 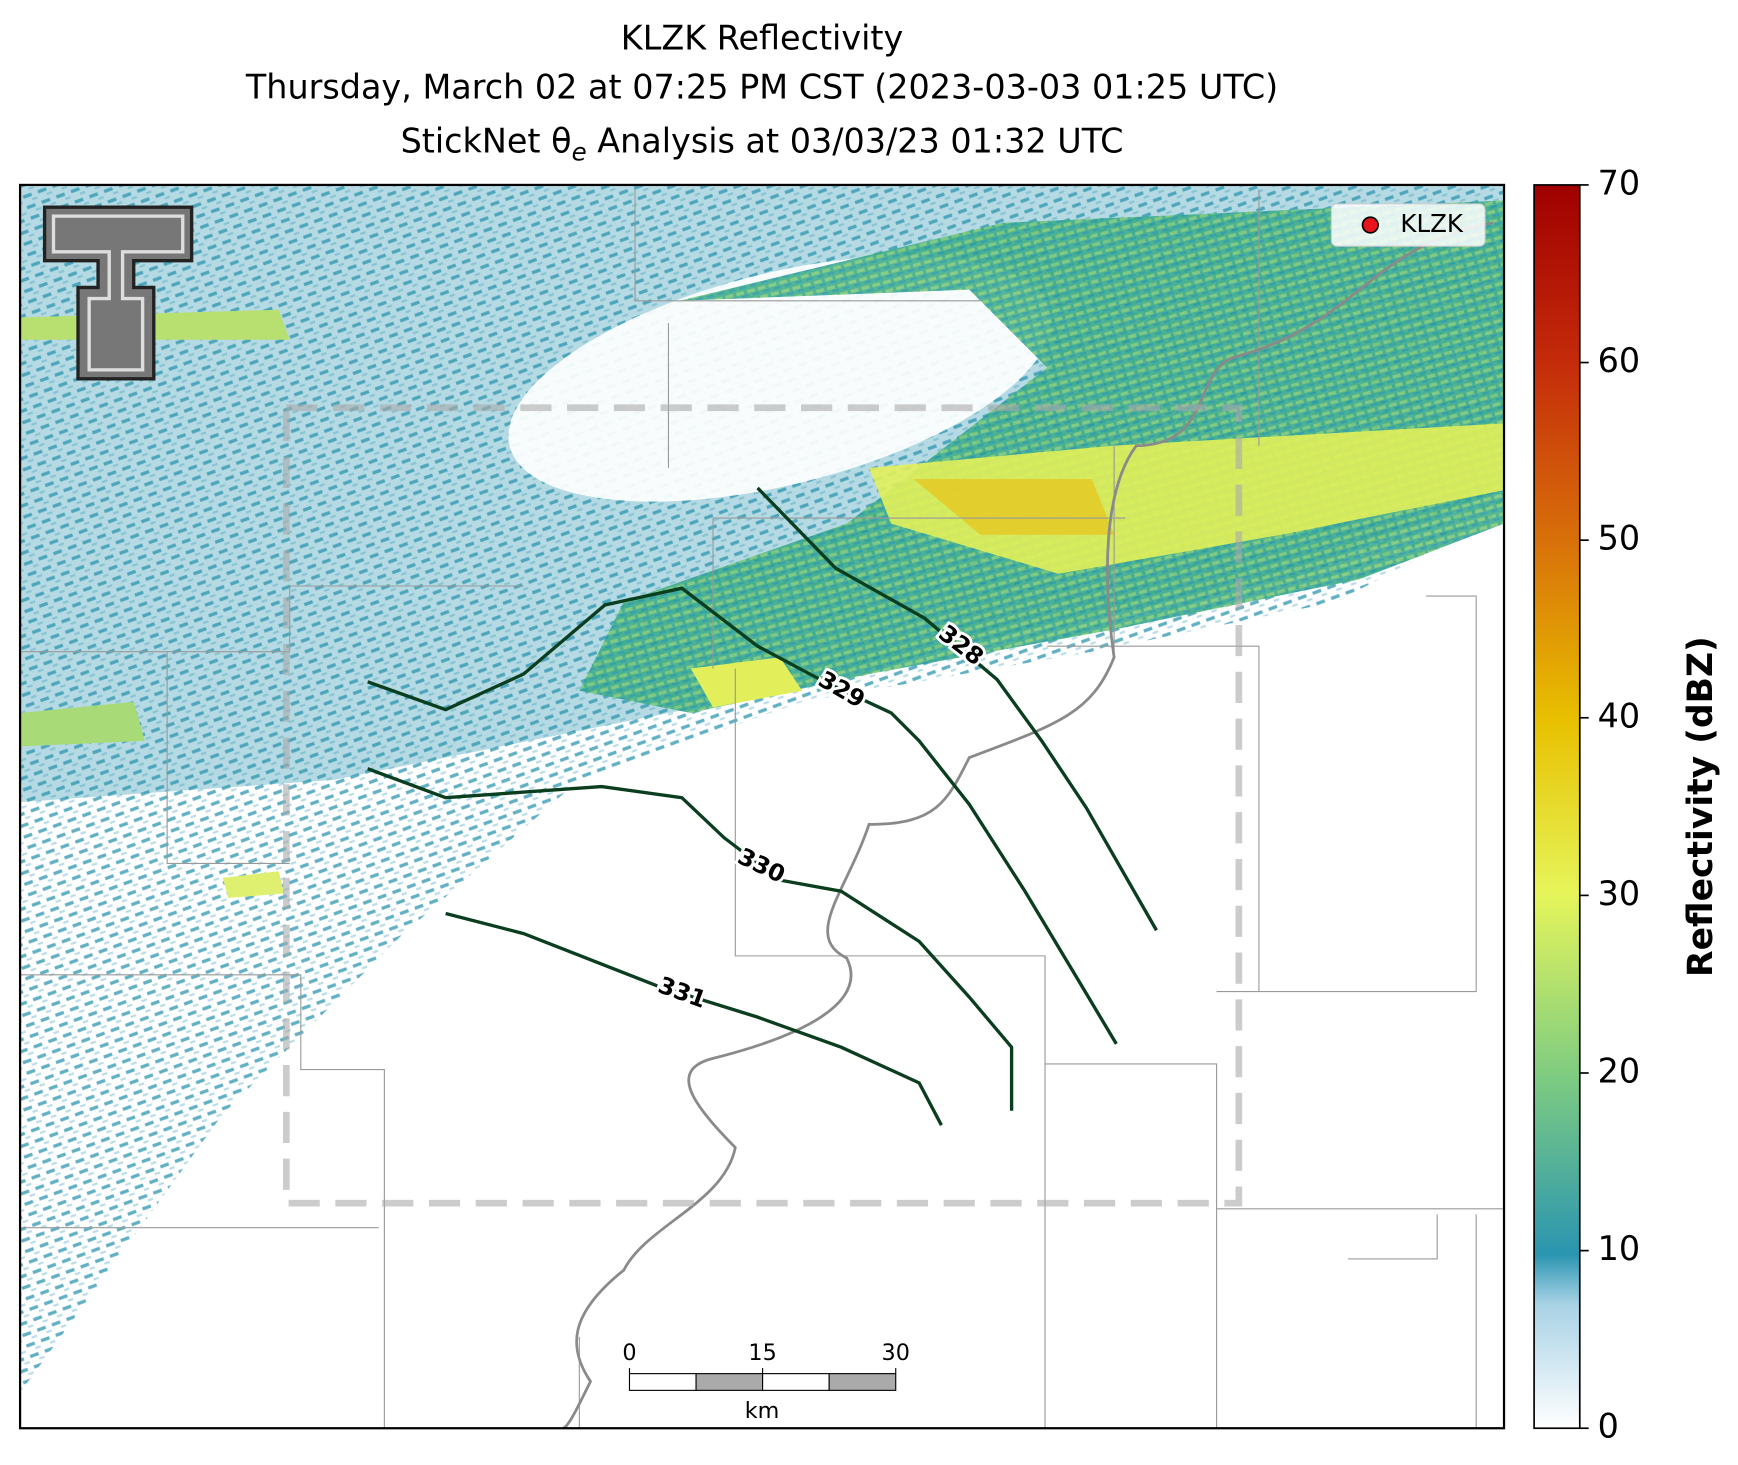 What do you see at coordinates (579, 152) in the screenshot?
I see `title-subscript: e` at bounding box center [579, 152].